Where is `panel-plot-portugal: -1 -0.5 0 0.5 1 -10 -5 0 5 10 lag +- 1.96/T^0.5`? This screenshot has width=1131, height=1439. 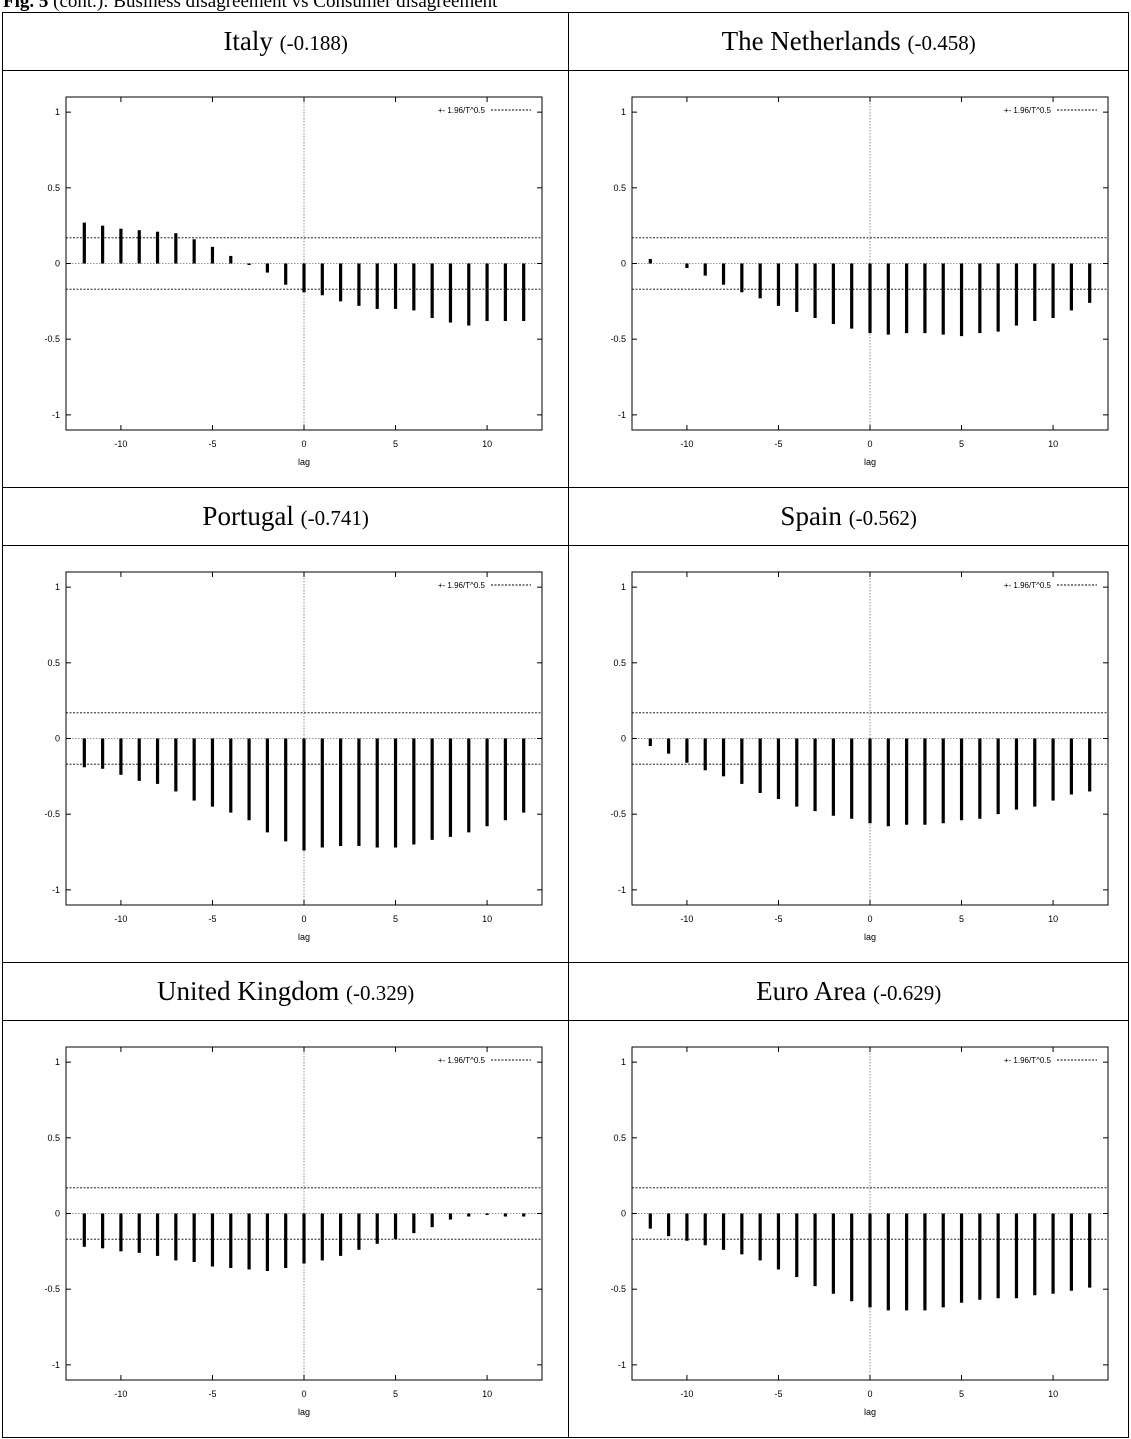
panel-plot-portugal: -1 -0.5 0 0.5 1 -10 -5 0 5 10 lag +- 1.96/T^0.5 is located at coordinates (285, 754).